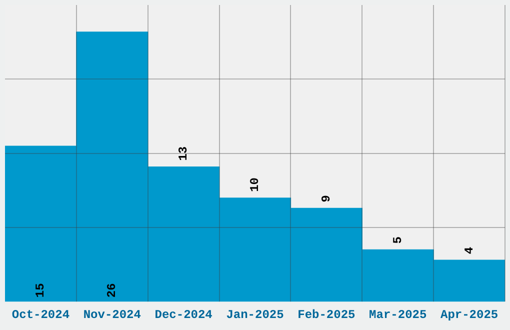 This screenshot has width=510, height=330. I want to click on data-label: 10, so click(255, 184).